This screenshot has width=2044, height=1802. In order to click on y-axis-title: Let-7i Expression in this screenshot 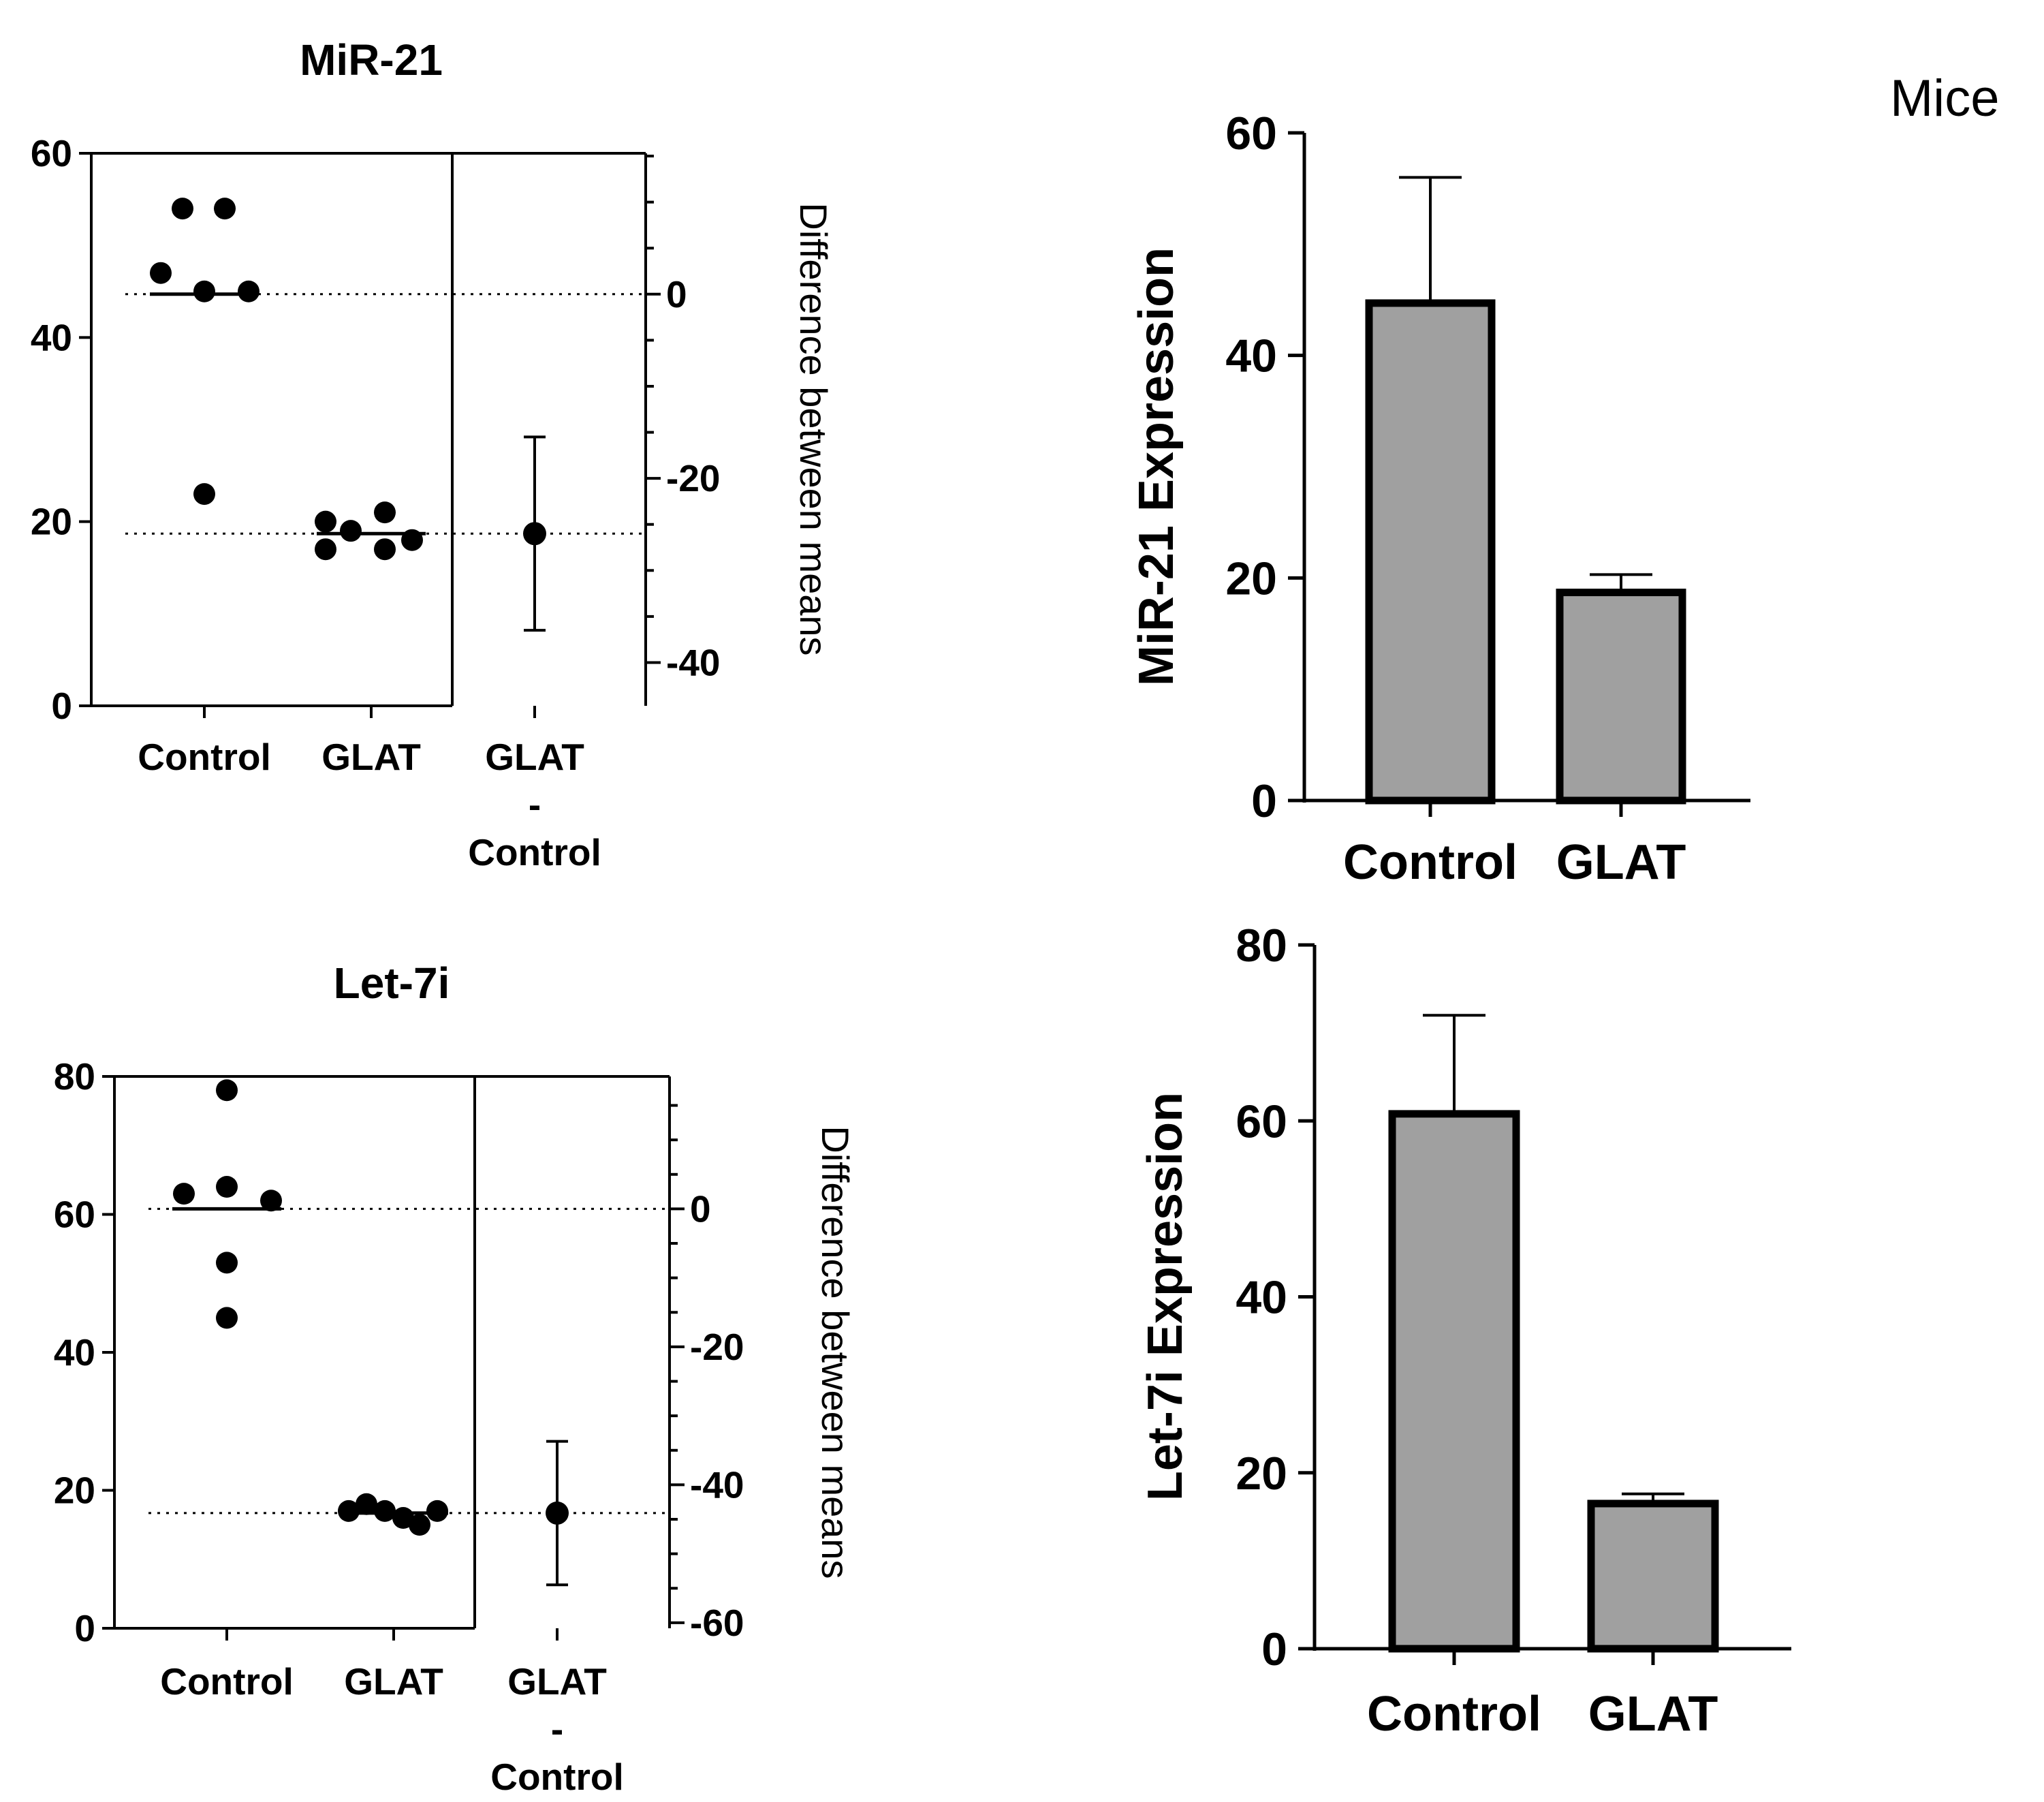, I will do `click(1165, 1296)`.